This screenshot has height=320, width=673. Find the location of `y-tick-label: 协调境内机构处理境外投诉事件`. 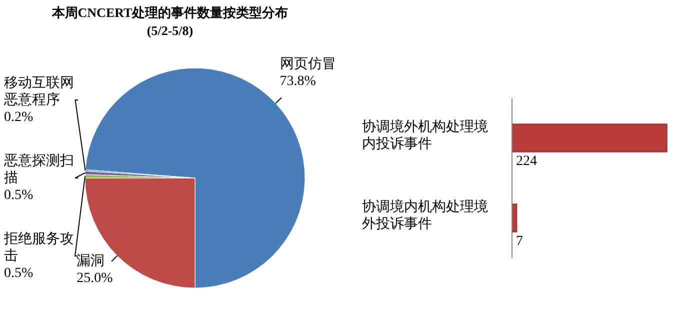

y-tick-label: 协调境内机构处理境外投诉事件 is located at coordinates (425, 216).